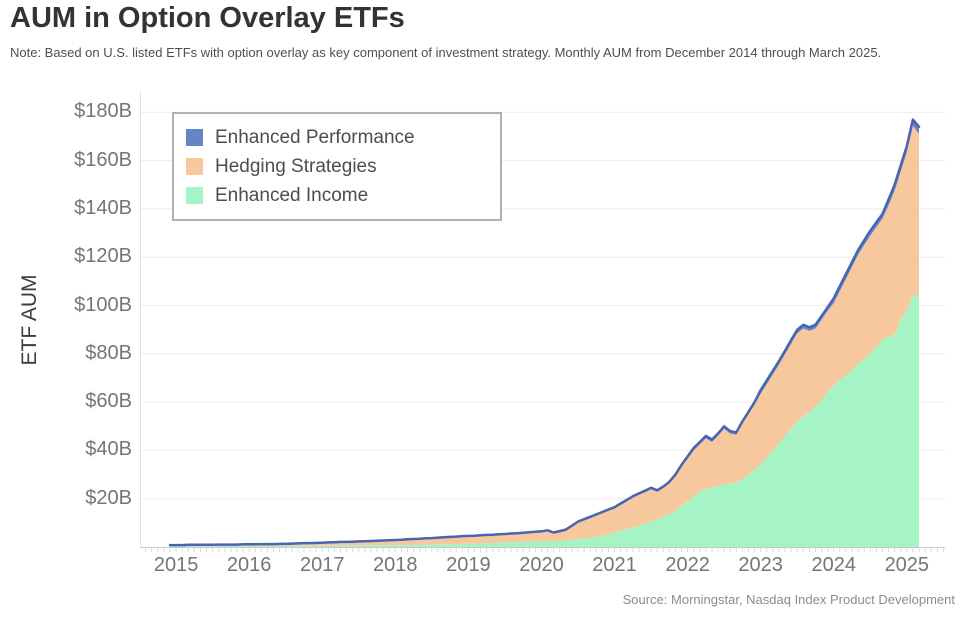 Image resolution: width=964 pixels, height=620 pixels. What do you see at coordinates (108, 449) in the screenshot?
I see `y-tick-label-40: $40B` at bounding box center [108, 449].